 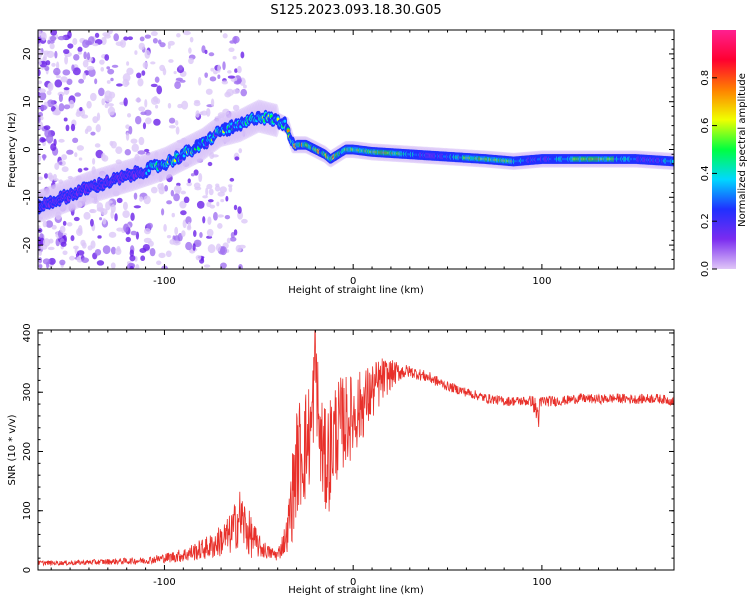 I want to click on spectrogram-ridge-core, so click(x=229, y=131).